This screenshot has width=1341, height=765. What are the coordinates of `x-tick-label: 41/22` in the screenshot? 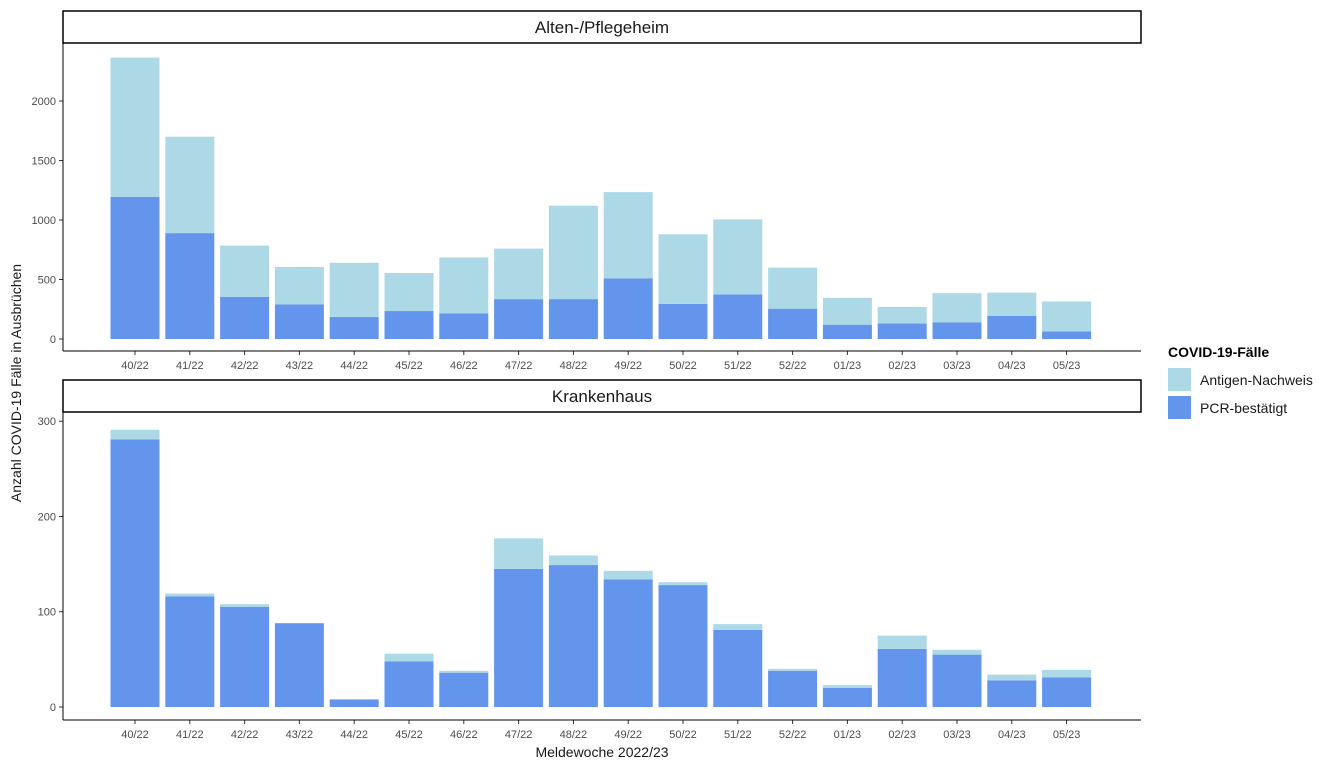 It's located at (190, 735).